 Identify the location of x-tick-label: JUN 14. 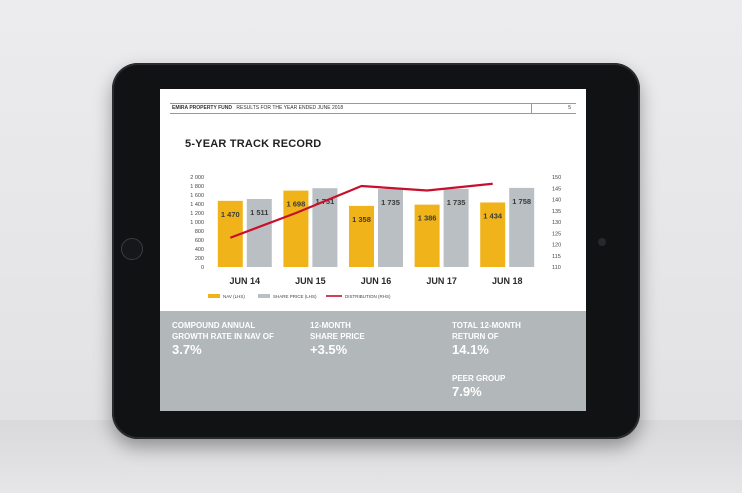
(245, 281).